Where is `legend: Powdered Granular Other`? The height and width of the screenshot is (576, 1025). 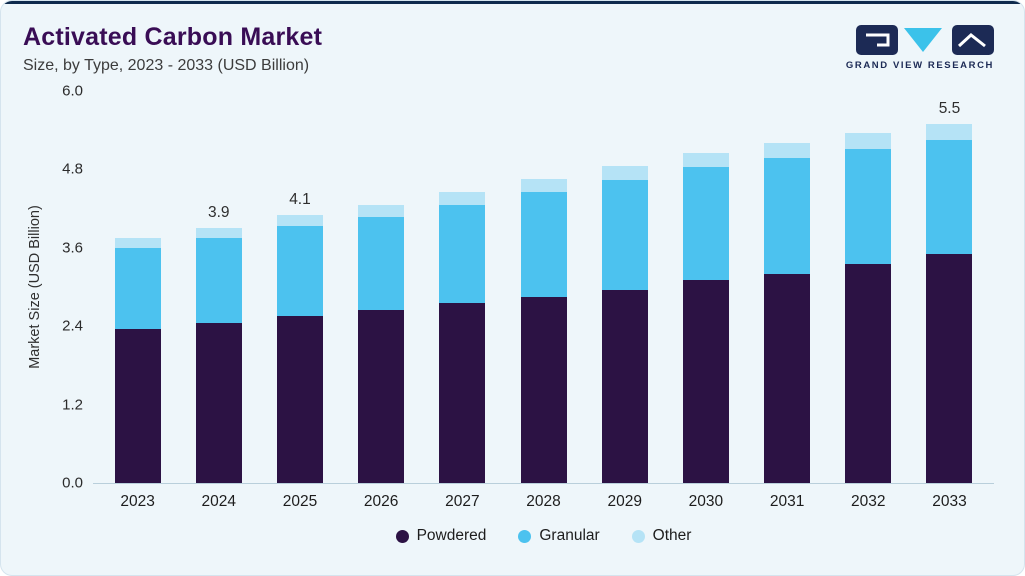
legend: Powdered Granular Other is located at coordinates (543, 536).